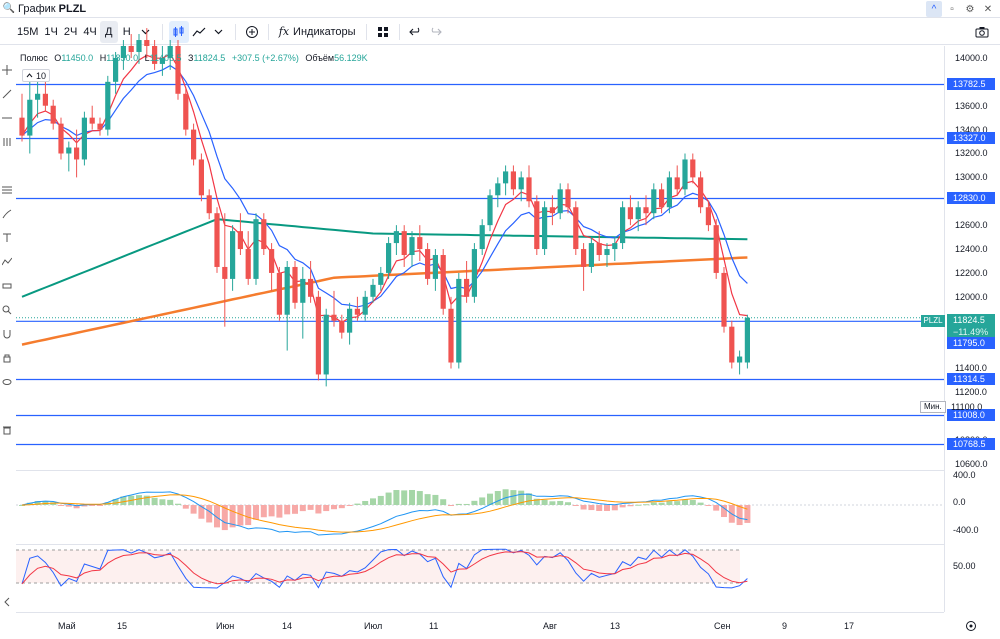 Image resolution: width=1000 pixels, height=639 pixels. I want to click on last-price-value: 11824.5, so click(969, 320).